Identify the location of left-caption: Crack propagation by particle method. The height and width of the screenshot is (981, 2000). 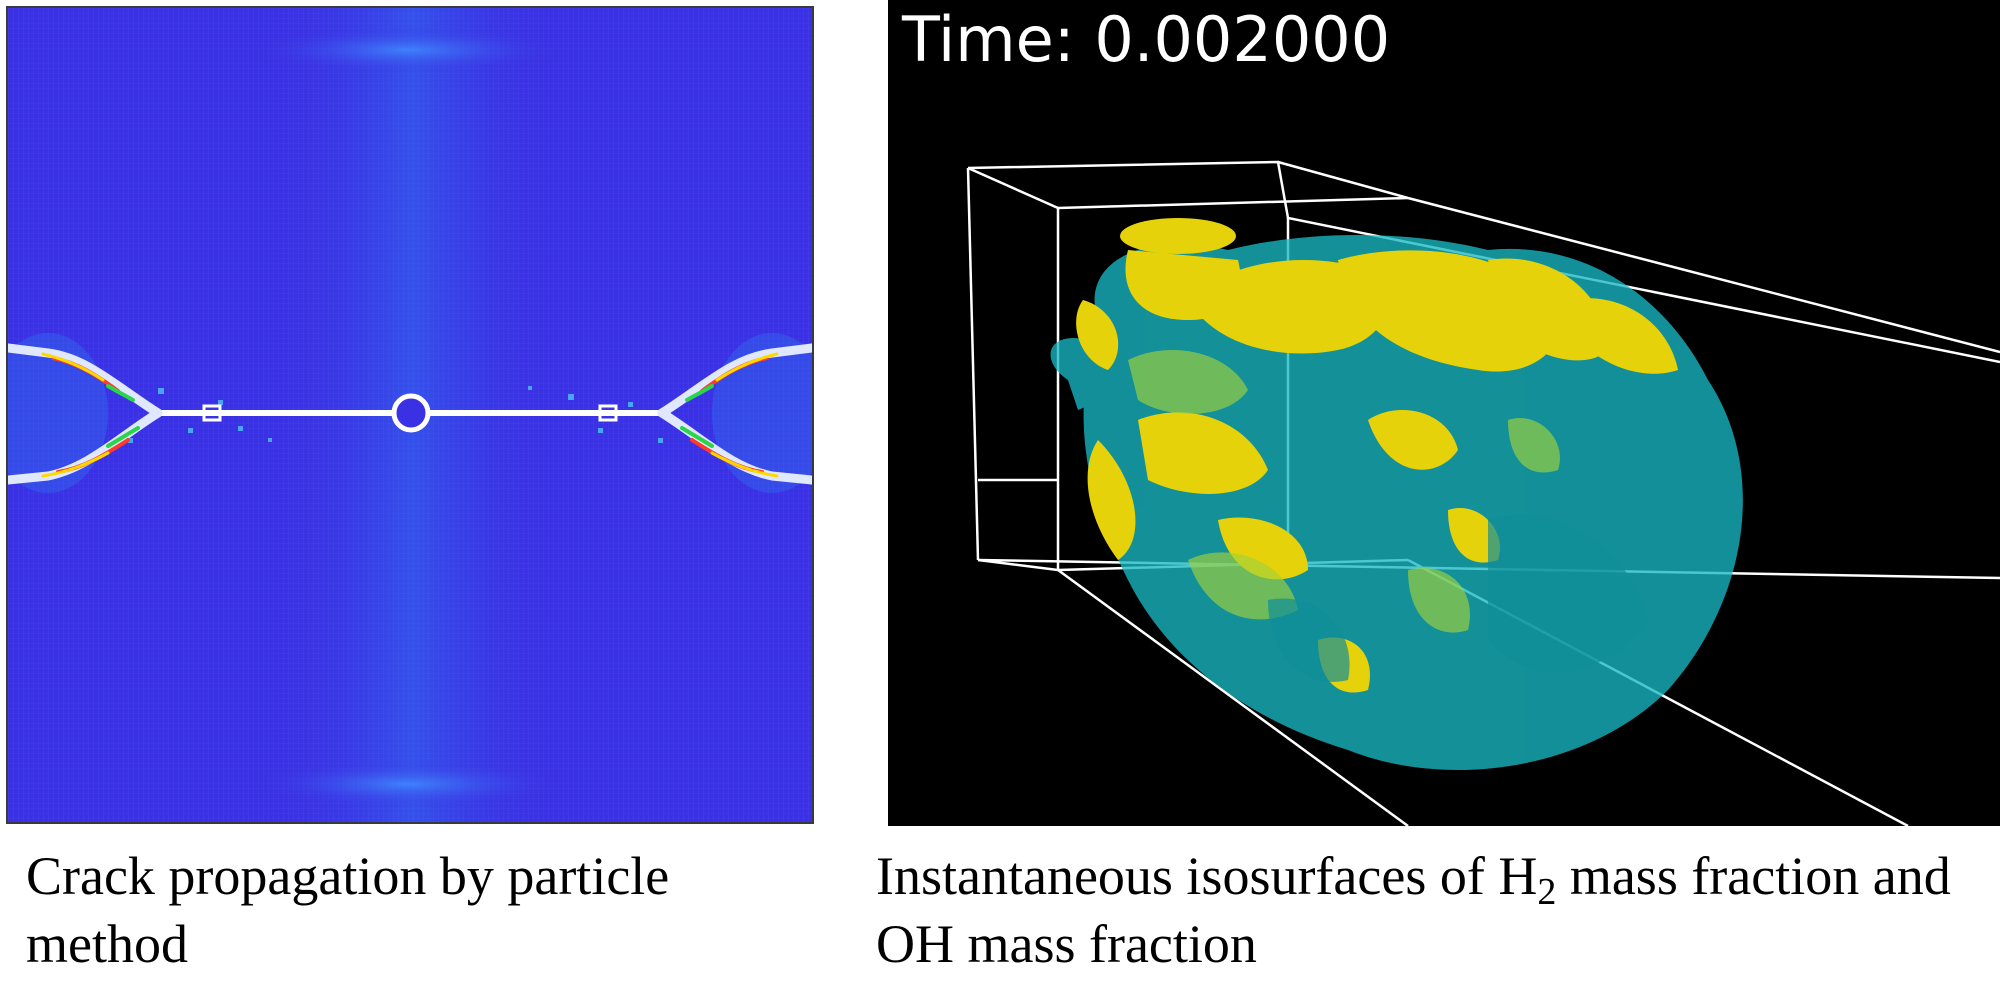
(348, 910).